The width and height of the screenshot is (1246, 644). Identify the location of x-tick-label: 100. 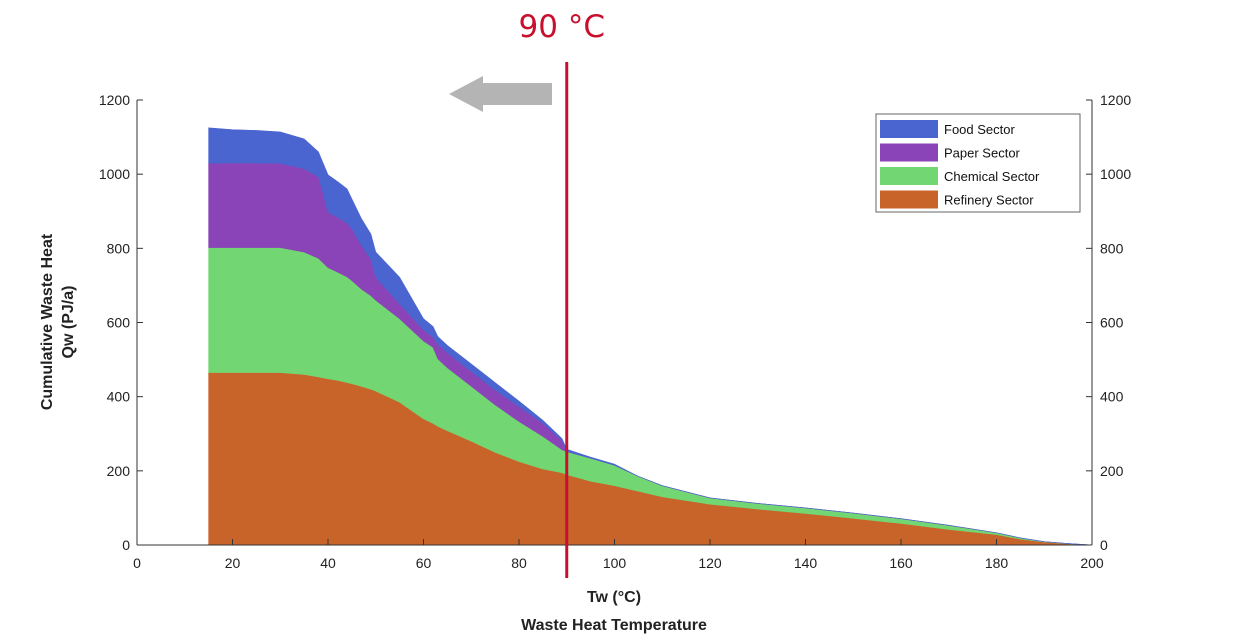
(615, 563).